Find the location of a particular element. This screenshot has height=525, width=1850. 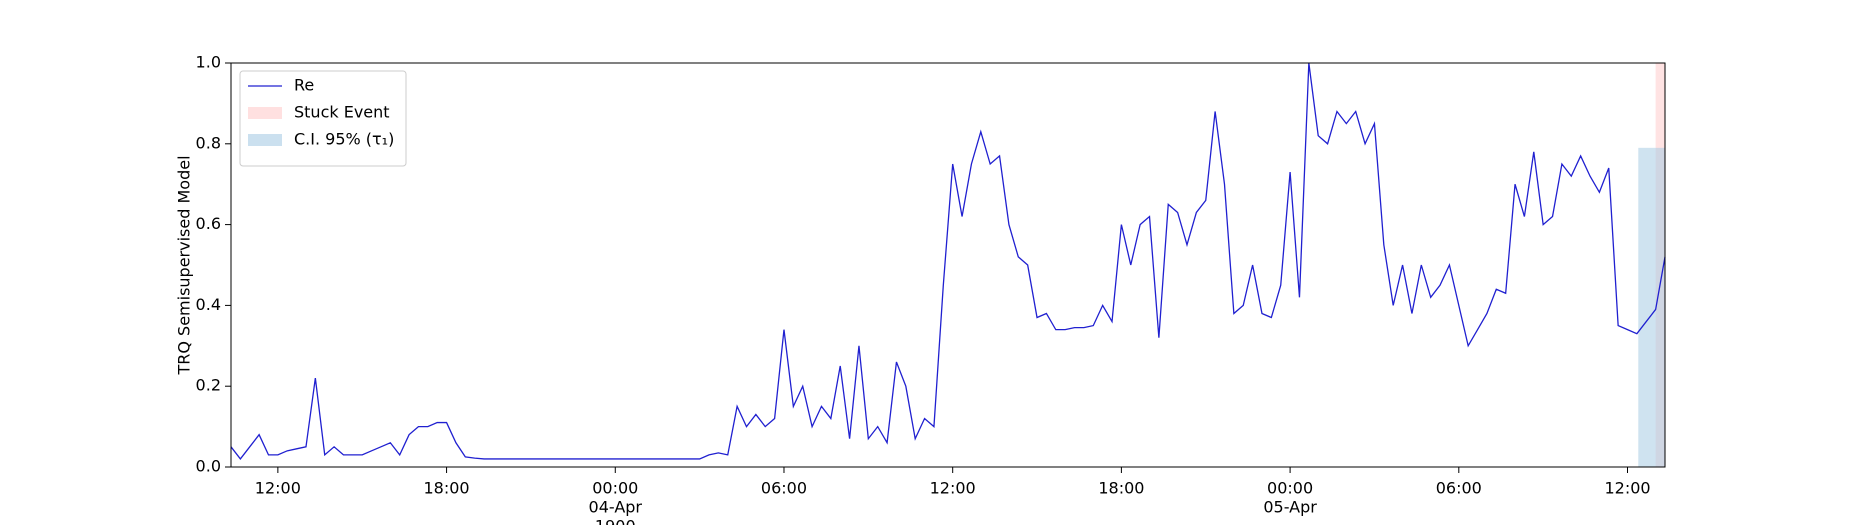

legend: Re Stuck Event C.I. 95% (τ₁) is located at coordinates (323, 118).